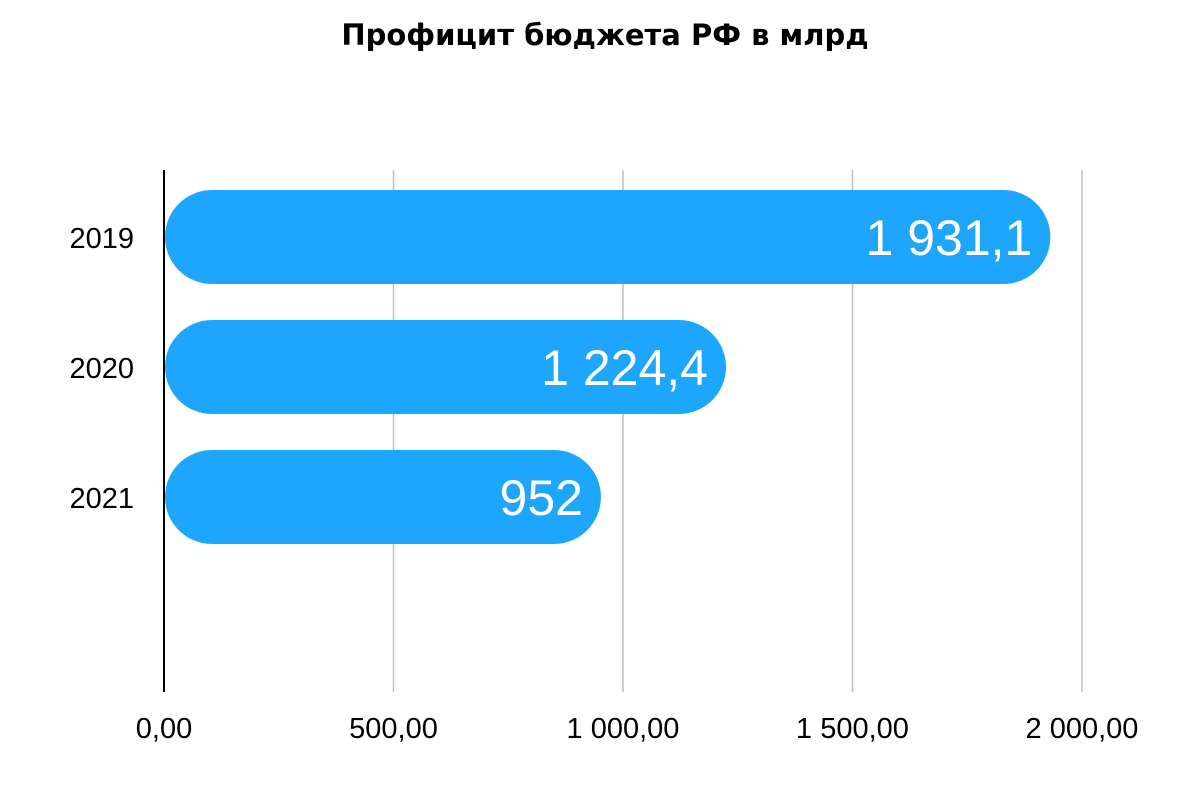  What do you see at coordinates (852, 729) in the screenshot?
I see `x-tick-label: 1 500,00` at bounding box center [852, 729].